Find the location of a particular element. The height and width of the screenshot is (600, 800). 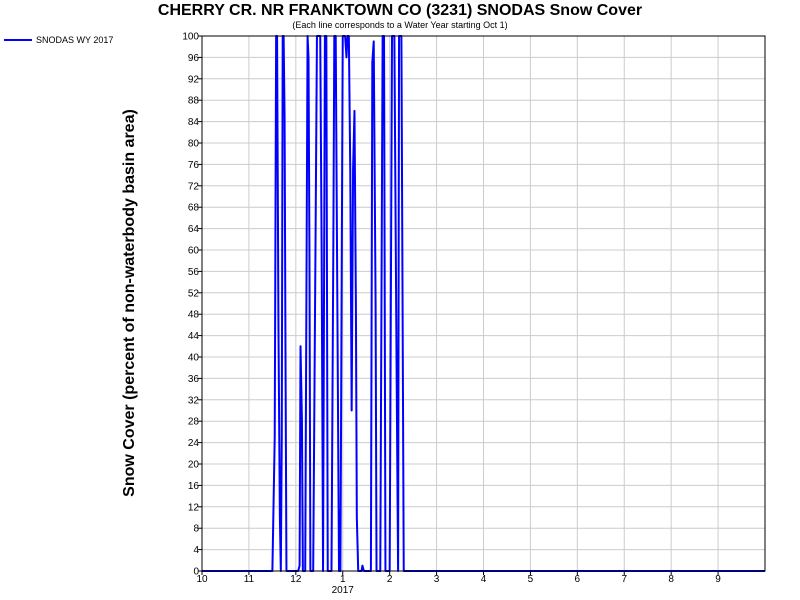

y-tick-label: 32 is located at coordinates (194, 400).